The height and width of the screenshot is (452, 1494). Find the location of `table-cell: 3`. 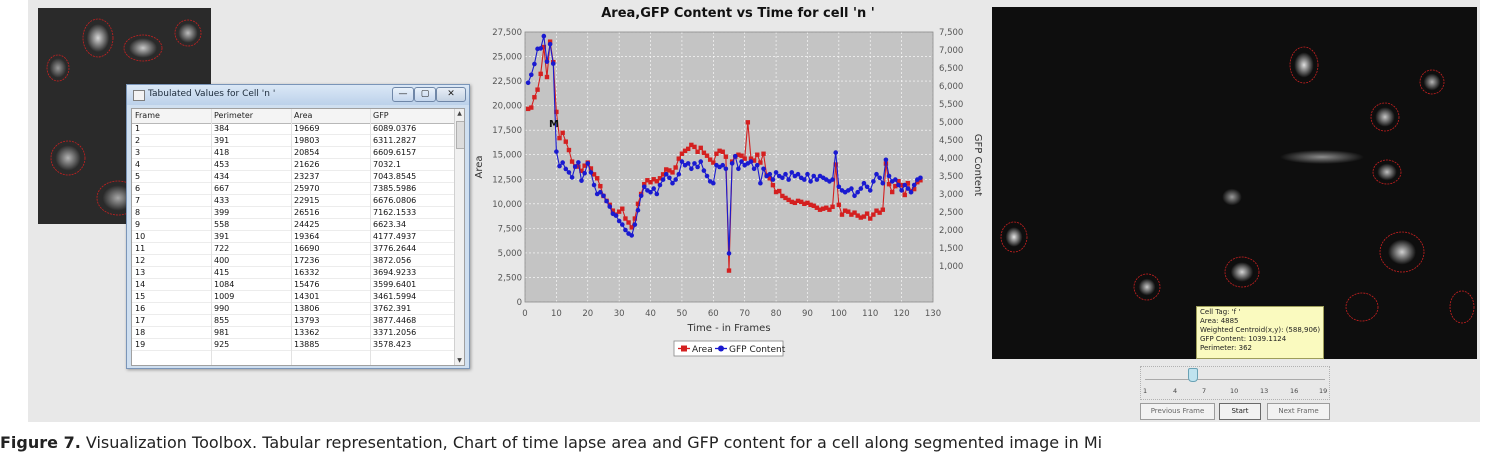

table-cell: 3 is located at coordinates (138, 152).